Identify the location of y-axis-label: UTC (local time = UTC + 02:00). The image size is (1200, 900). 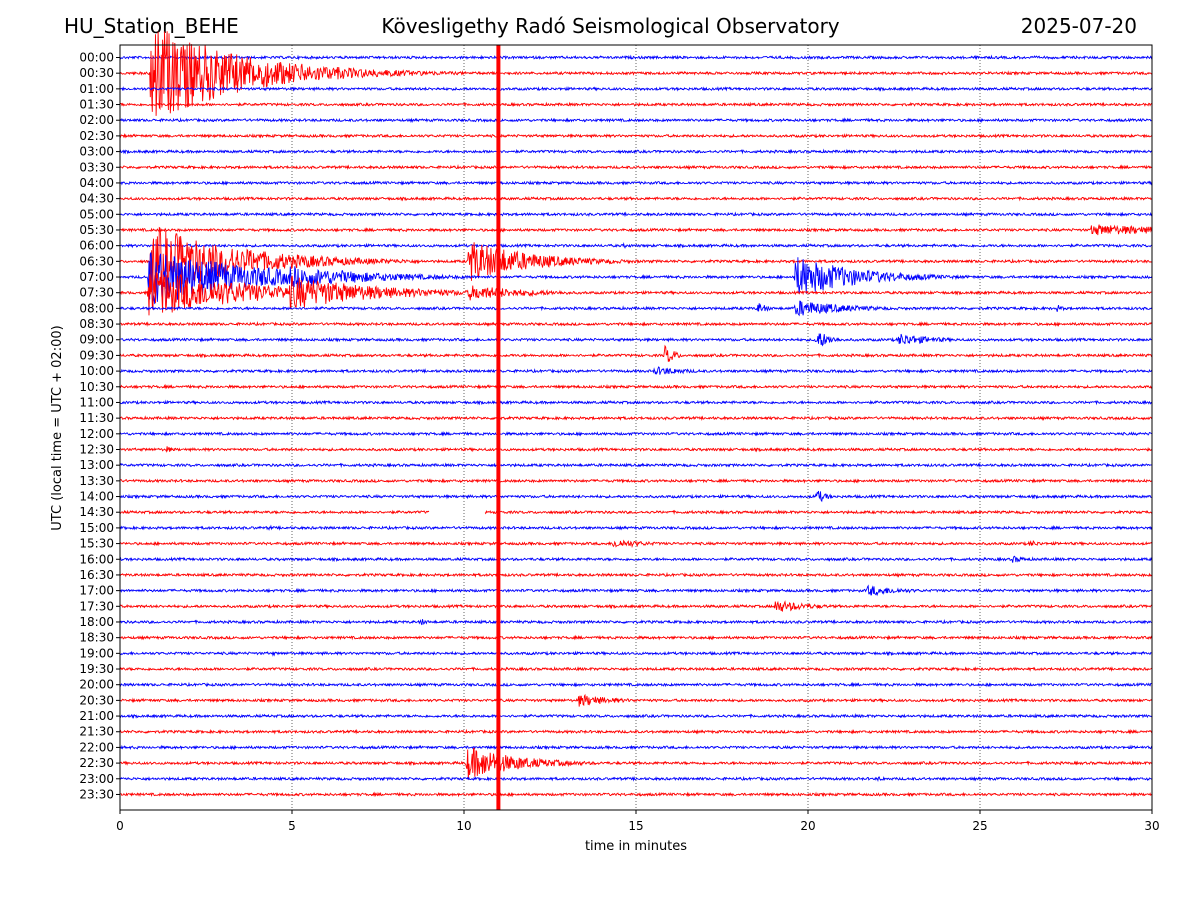
(57, 427).